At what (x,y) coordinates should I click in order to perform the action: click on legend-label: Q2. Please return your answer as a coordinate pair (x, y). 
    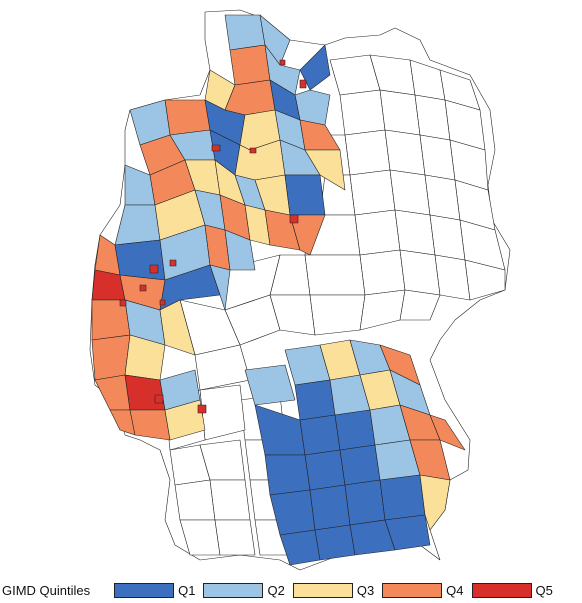
    Looking at the image, I should click on (276, 590).